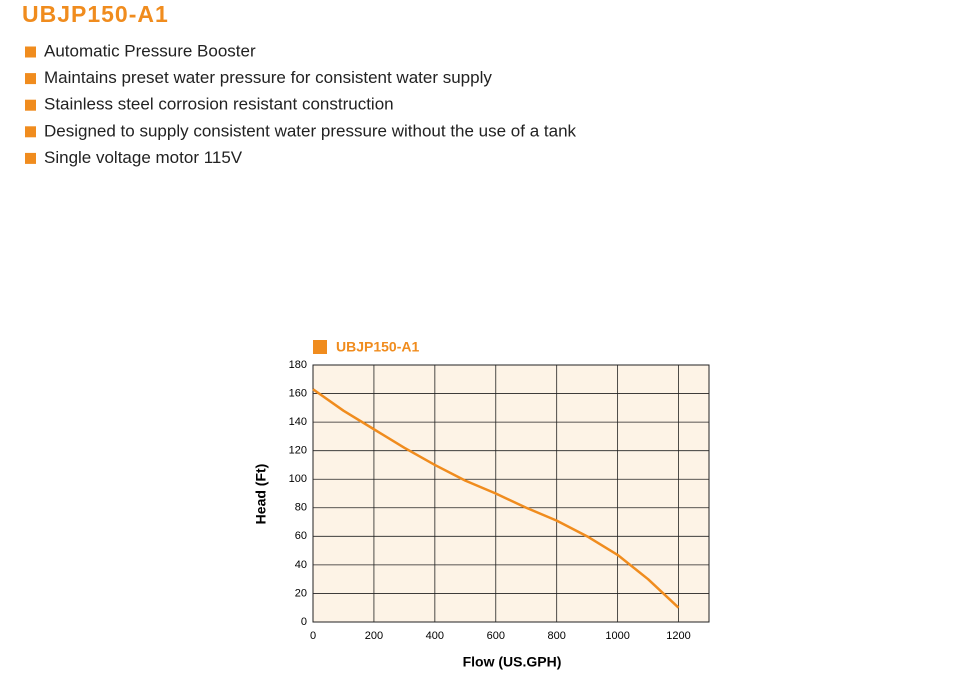 The height and width of the screenshot is (683, 969). I want to click on y-tick-label: 160, so click(298, 393).